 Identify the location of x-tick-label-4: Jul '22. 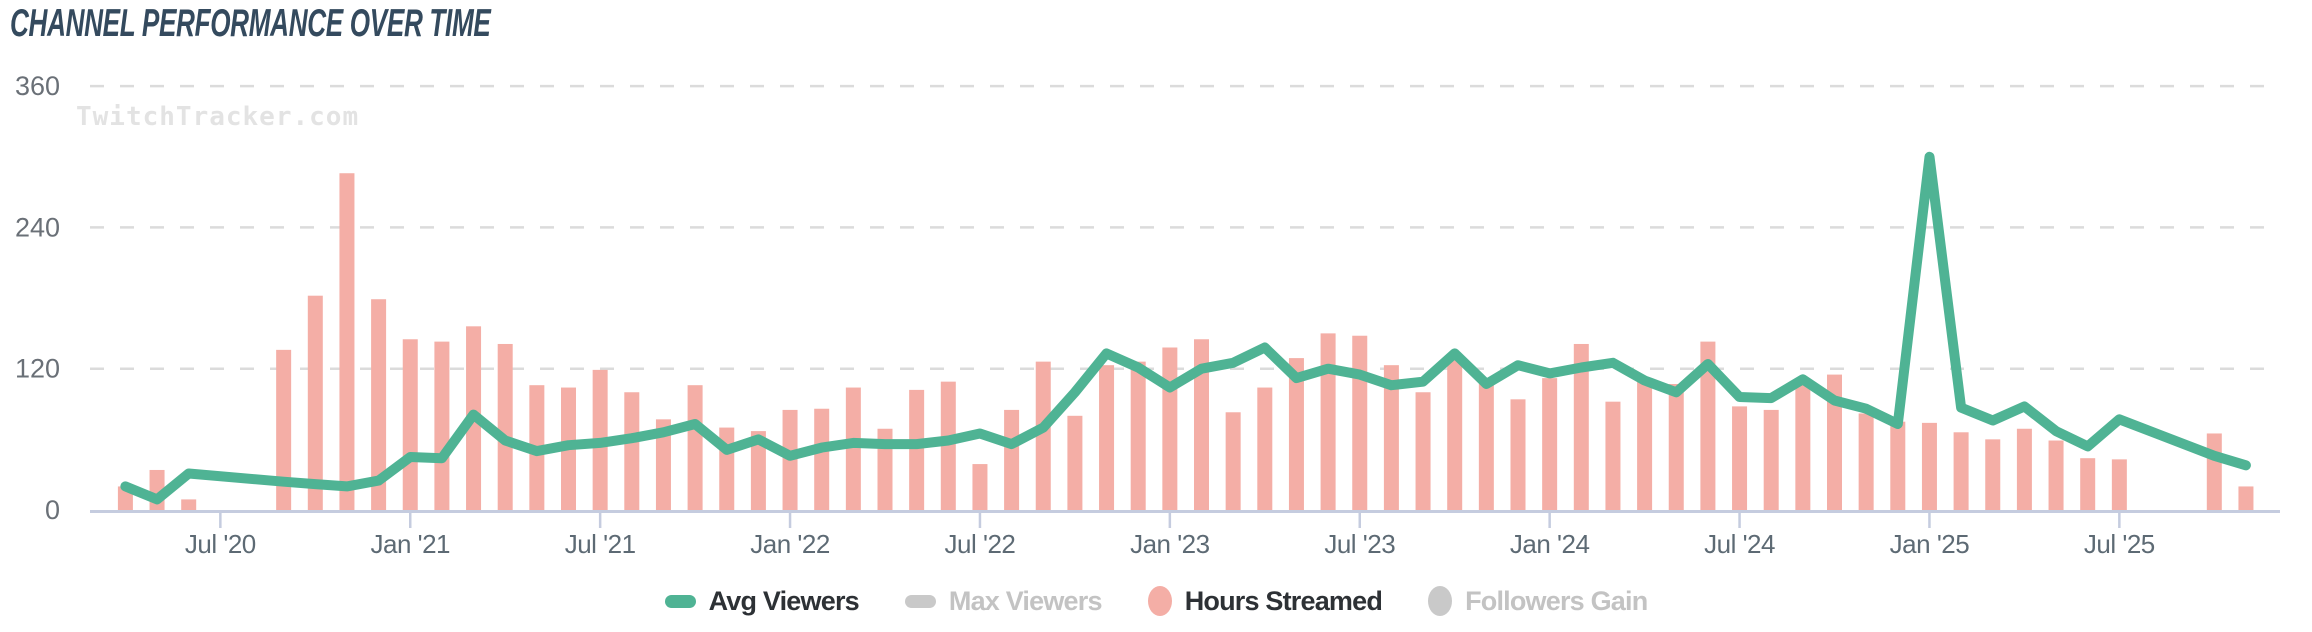
(980, 544).